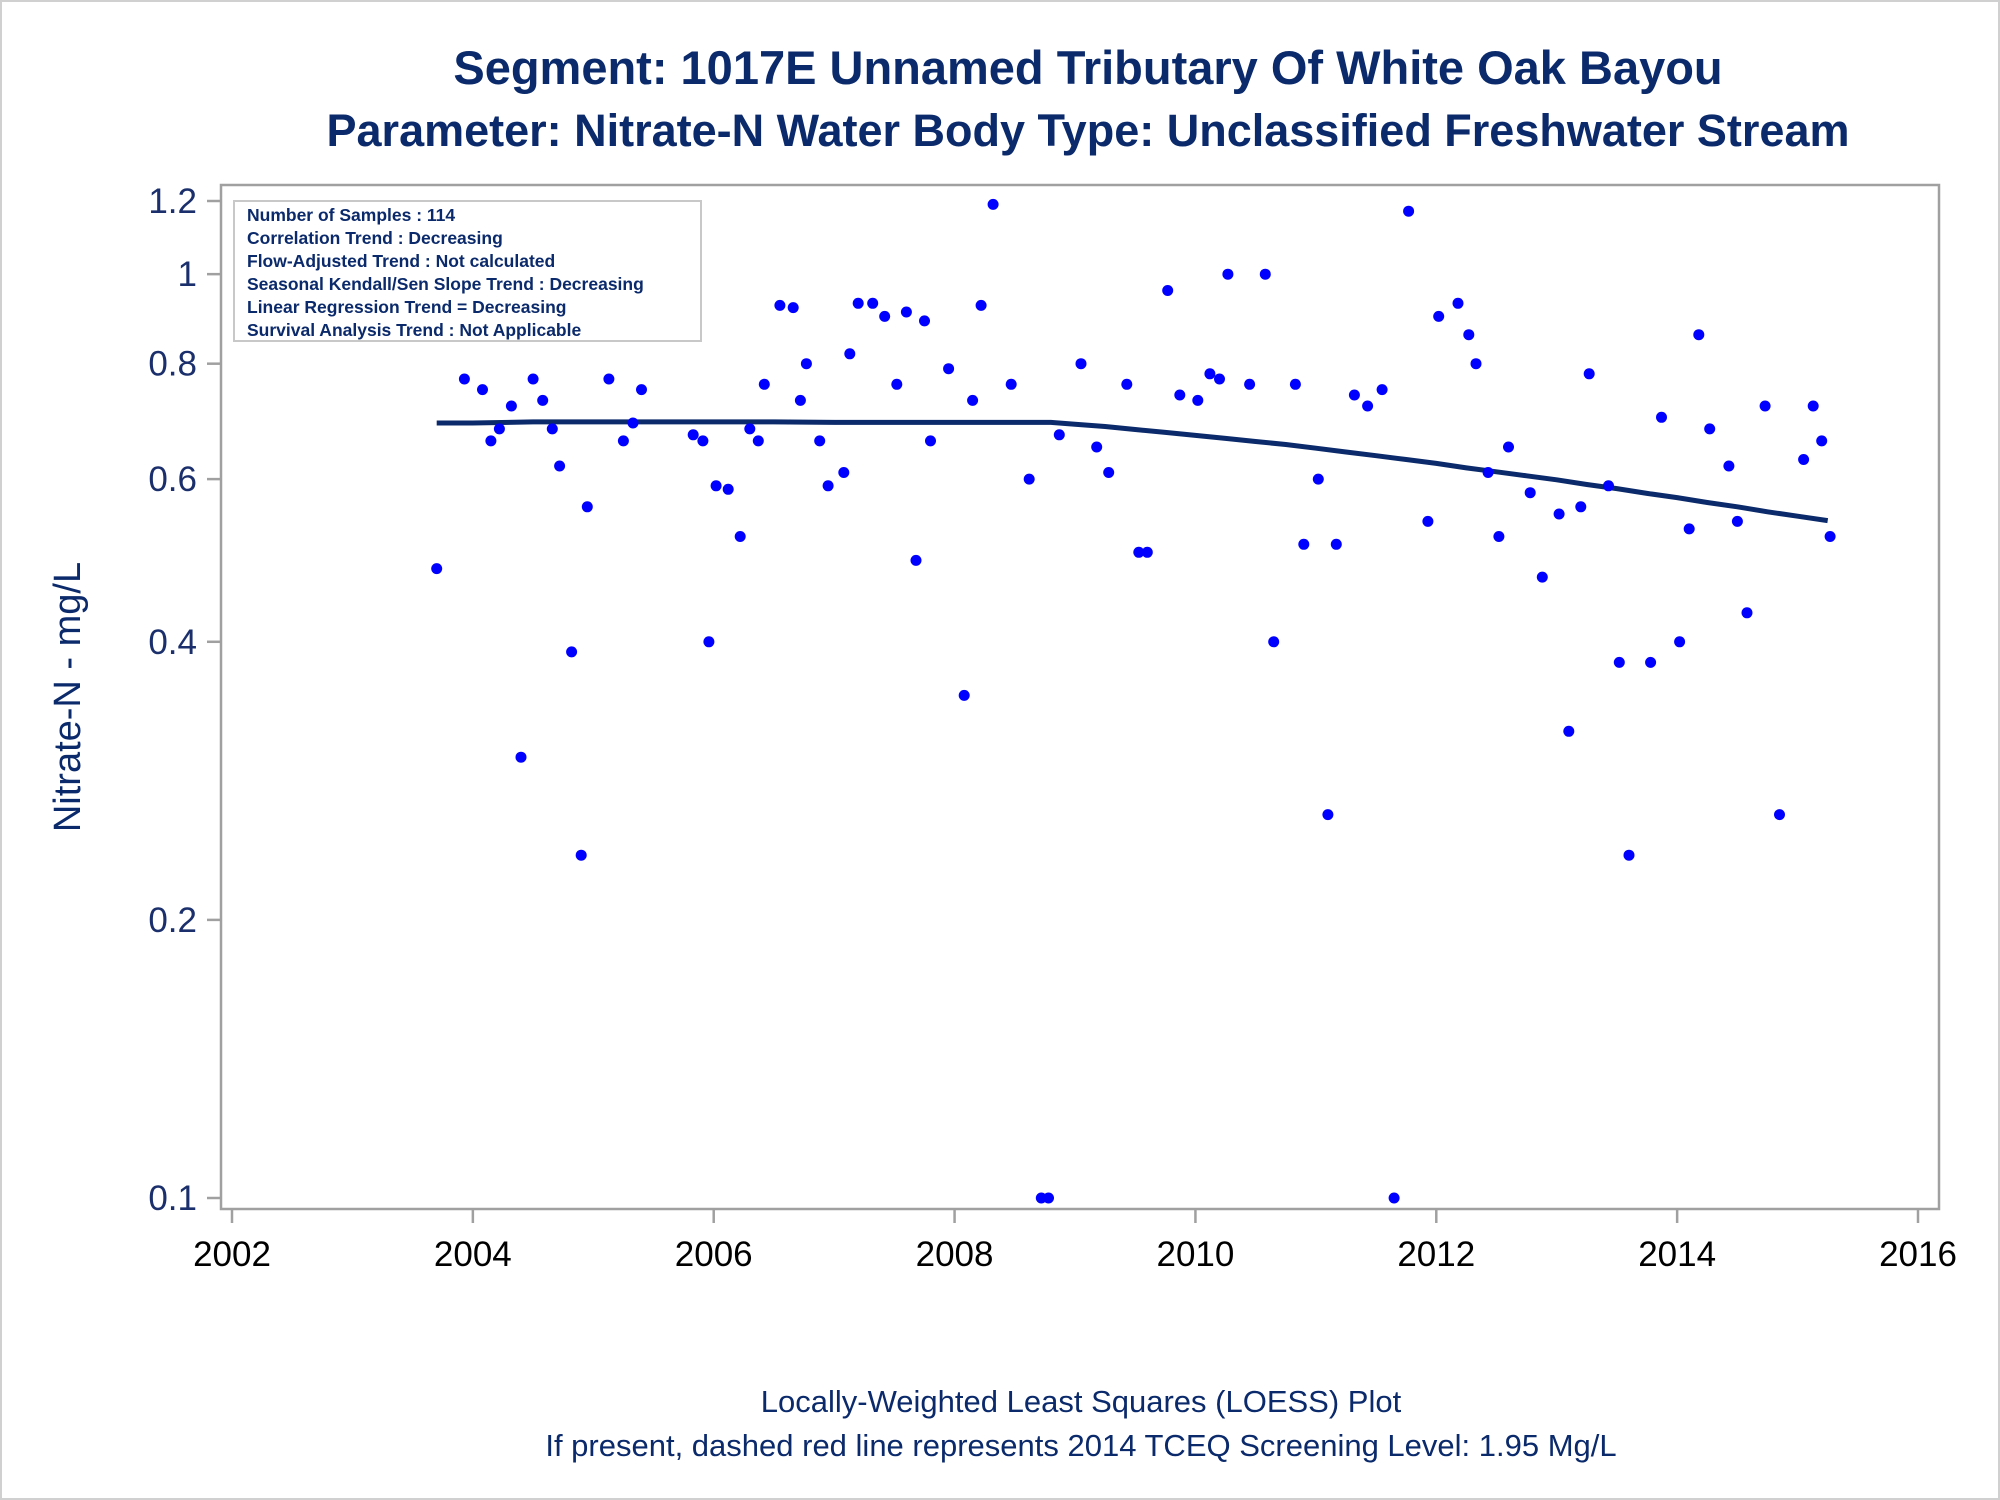 The height and width of the screenshot is (1500, 2000). Describe the element at coordinates (955, 1254) in the screenshot. I see `x-tick-label: 2008` at that location.